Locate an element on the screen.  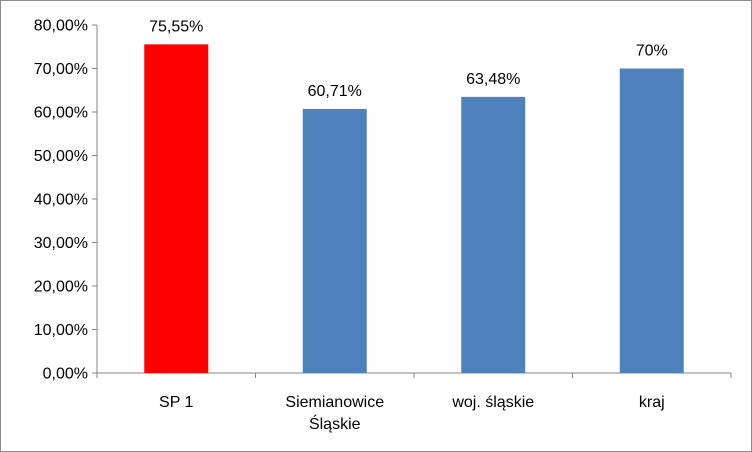
y-tick-label: 40,00% is located at coordinates (61, 200).